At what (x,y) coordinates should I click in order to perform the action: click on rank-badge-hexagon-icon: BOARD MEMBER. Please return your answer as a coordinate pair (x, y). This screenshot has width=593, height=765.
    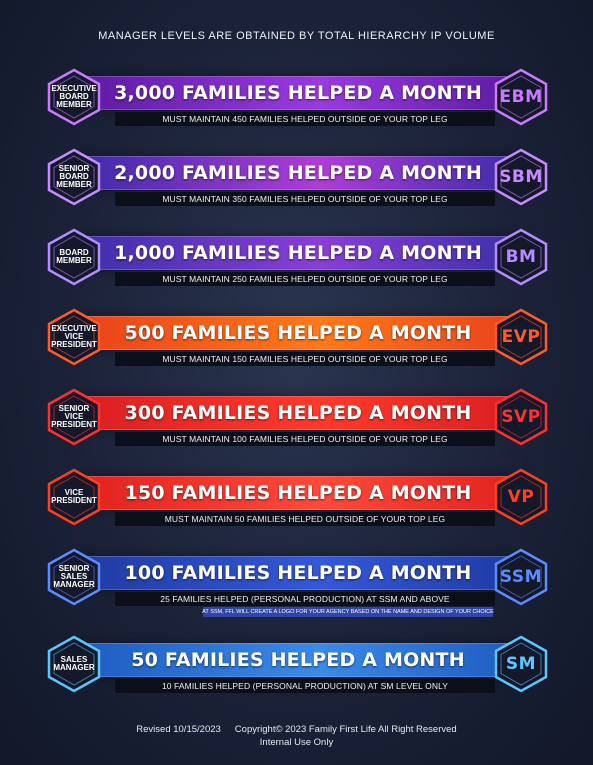
    Looking at the image, I should click on (74, 257).